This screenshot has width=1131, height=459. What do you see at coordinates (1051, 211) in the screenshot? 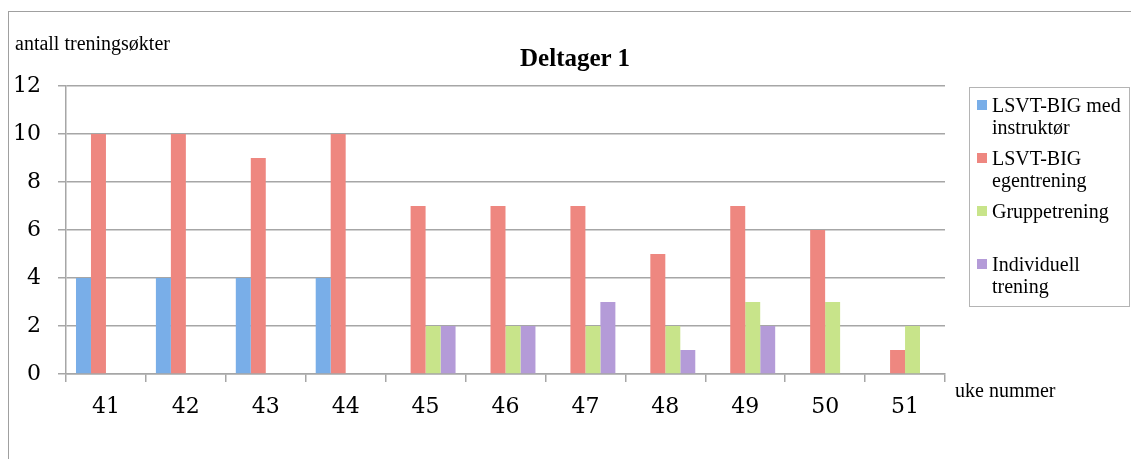
I see `legend-label: Gruppetrening` at bounding box center [1051, 211].